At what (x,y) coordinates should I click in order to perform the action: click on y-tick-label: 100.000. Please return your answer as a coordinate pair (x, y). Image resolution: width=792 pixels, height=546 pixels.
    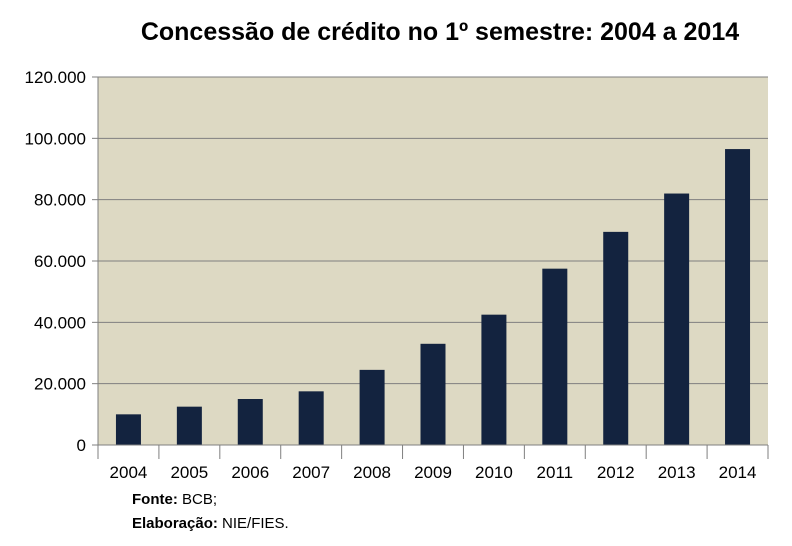
    Looking at the image, I should click on (55, 138).